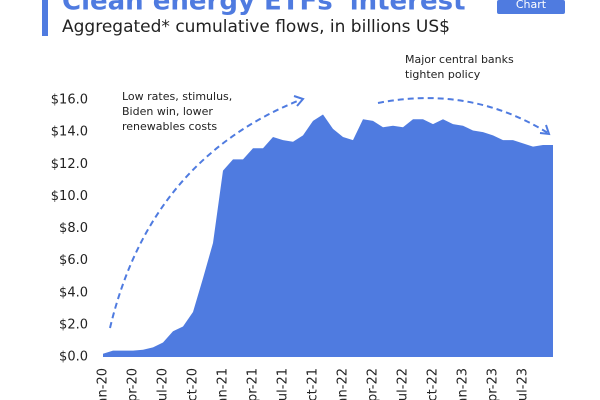 The image size is (600, 400). What do you see at coordinates (433, 384) in the screenshot?
I see `x-tick-label: Oct-22` at bounding box center [433, 384].